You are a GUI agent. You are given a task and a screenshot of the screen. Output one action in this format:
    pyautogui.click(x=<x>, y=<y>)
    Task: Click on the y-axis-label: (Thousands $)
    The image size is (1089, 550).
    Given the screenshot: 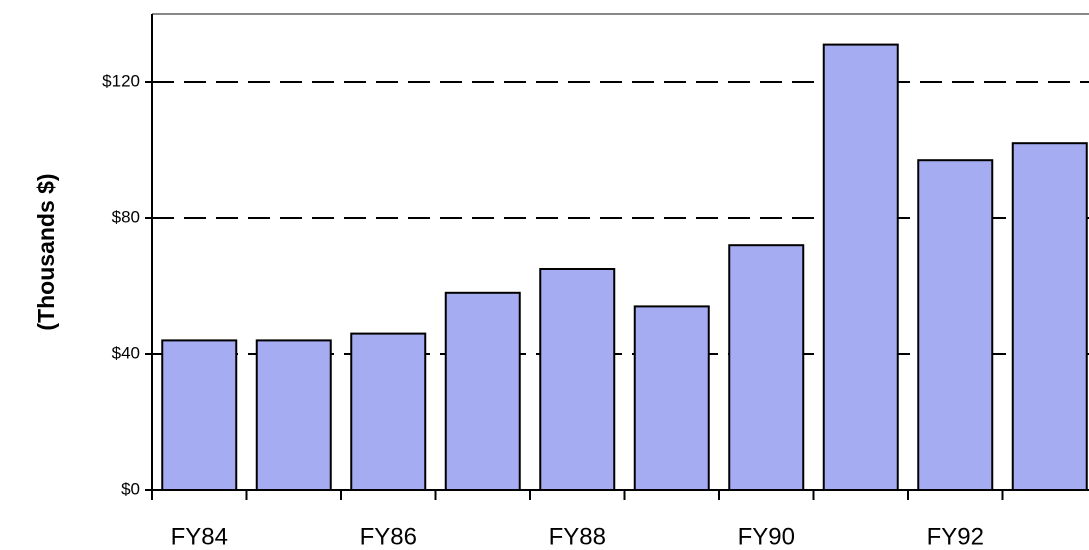 What is the action you would take?
    pyautogui.click(x=46, y=251)
    